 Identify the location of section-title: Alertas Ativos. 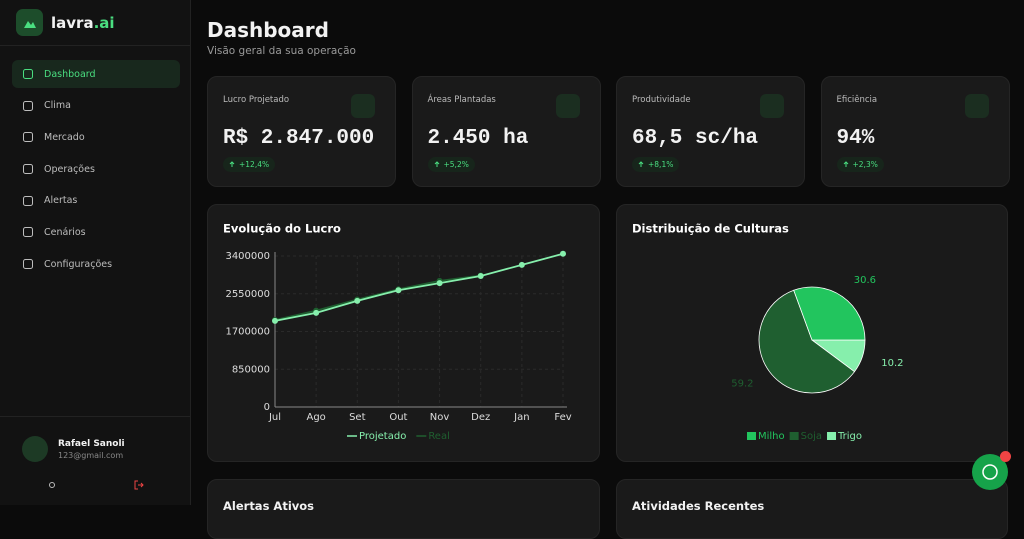
(269, 506).